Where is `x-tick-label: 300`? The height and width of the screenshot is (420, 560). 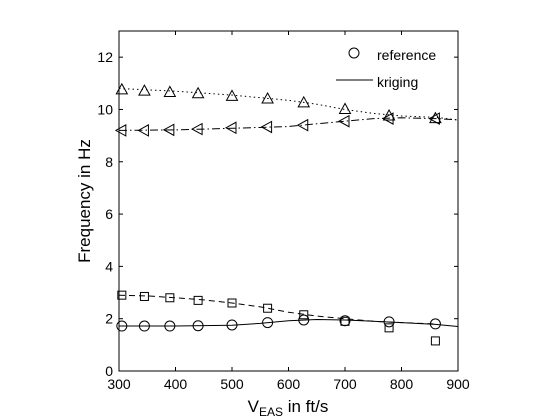
x-tick-label: 300 is located at coordinates (119, 384).